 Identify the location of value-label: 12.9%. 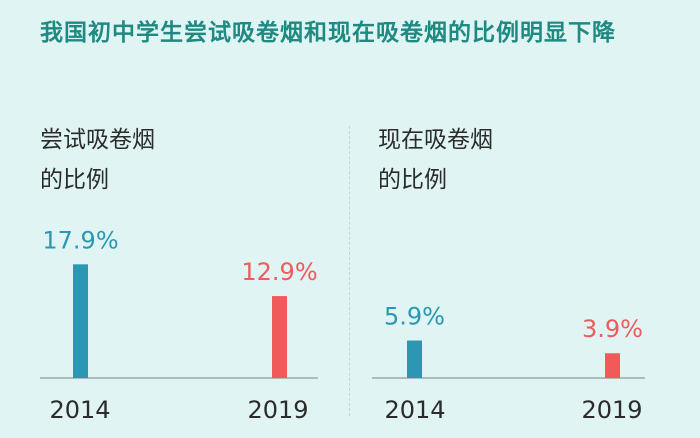
(279, 272).